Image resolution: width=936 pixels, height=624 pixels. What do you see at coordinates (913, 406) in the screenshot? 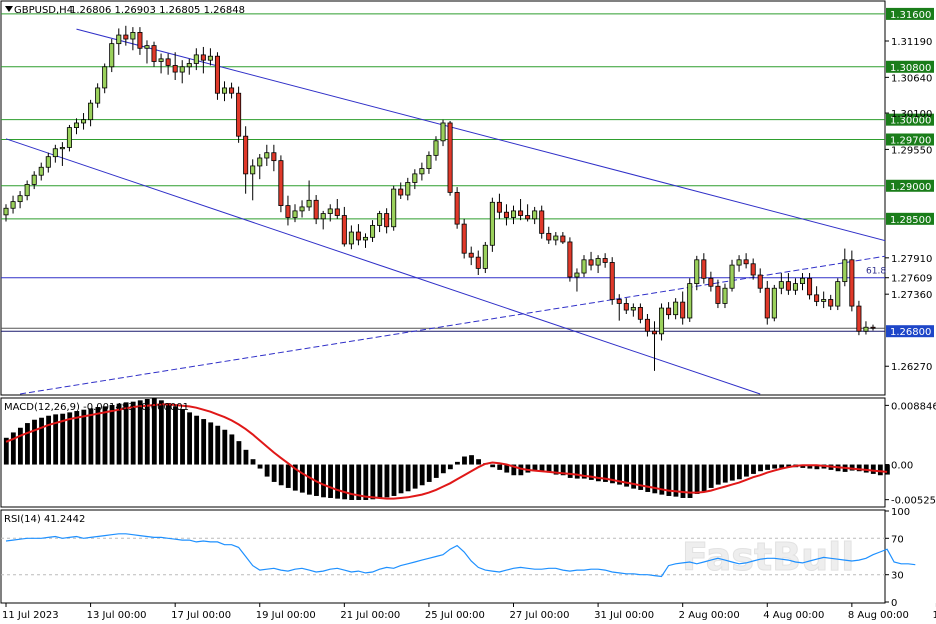
I see `macd-tick-label: 0.008846` at bounding box center [913, 406].